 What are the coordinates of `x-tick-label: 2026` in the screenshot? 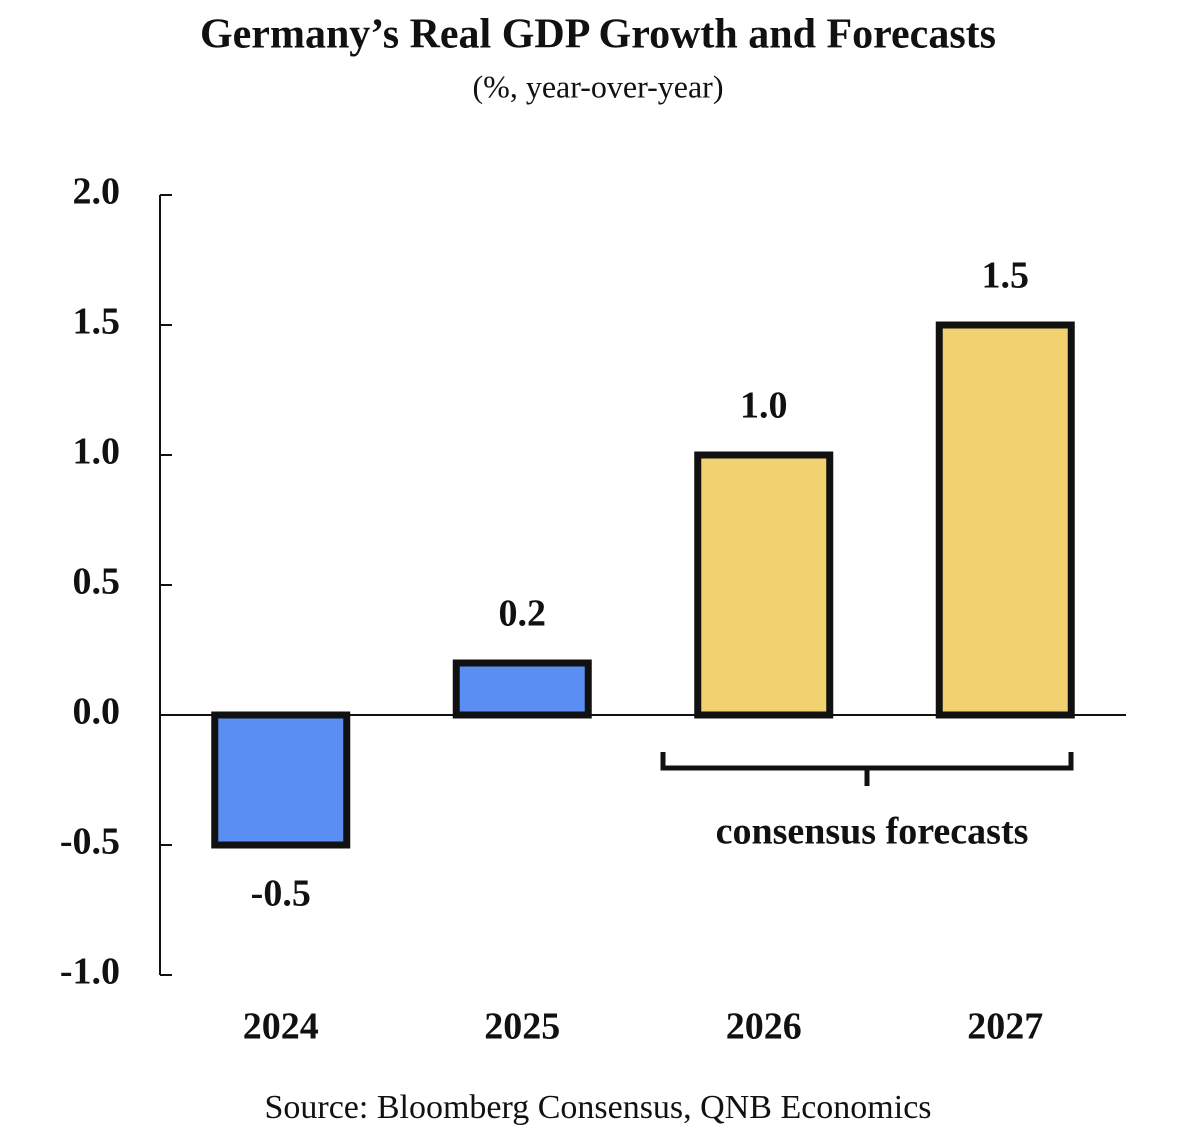 It's located at (764, 1027).